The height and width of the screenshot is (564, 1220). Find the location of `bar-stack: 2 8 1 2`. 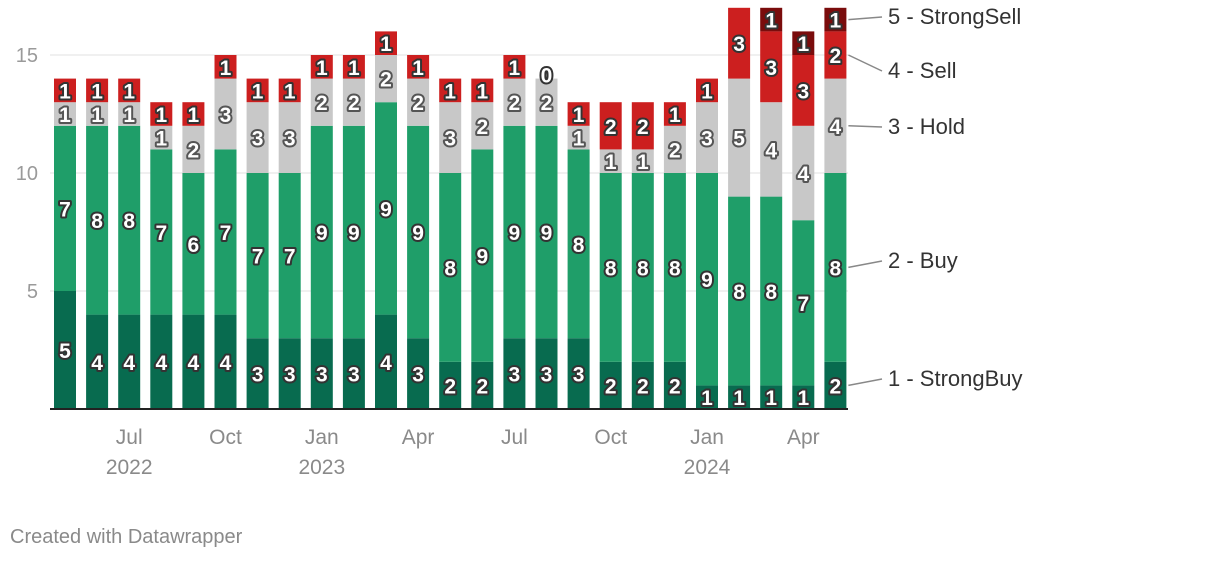

bar-stack: 2 8 1 2 is located at coordinates (642, 255).